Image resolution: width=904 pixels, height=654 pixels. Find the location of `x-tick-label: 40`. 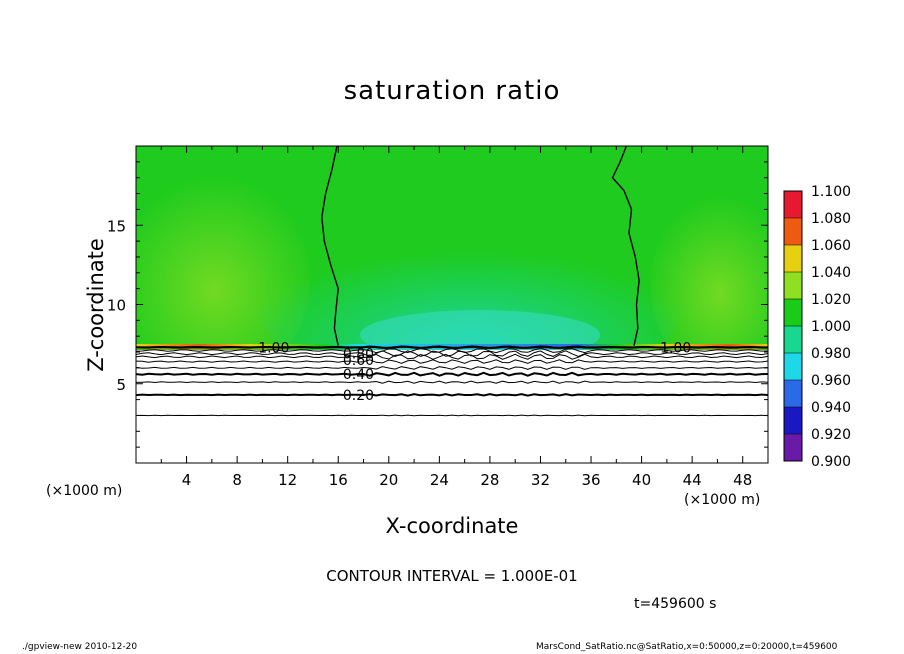

x-tick-label: 40 is located at coordinates (641, 480).